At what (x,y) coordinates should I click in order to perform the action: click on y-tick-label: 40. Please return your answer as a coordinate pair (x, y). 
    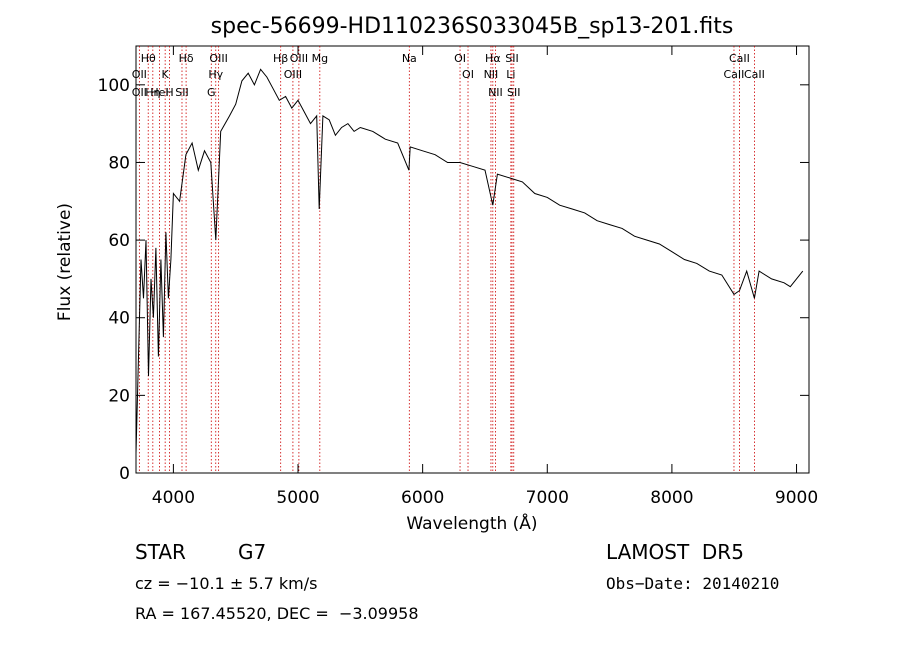
    Looking at the image, I should click on (119, 319).